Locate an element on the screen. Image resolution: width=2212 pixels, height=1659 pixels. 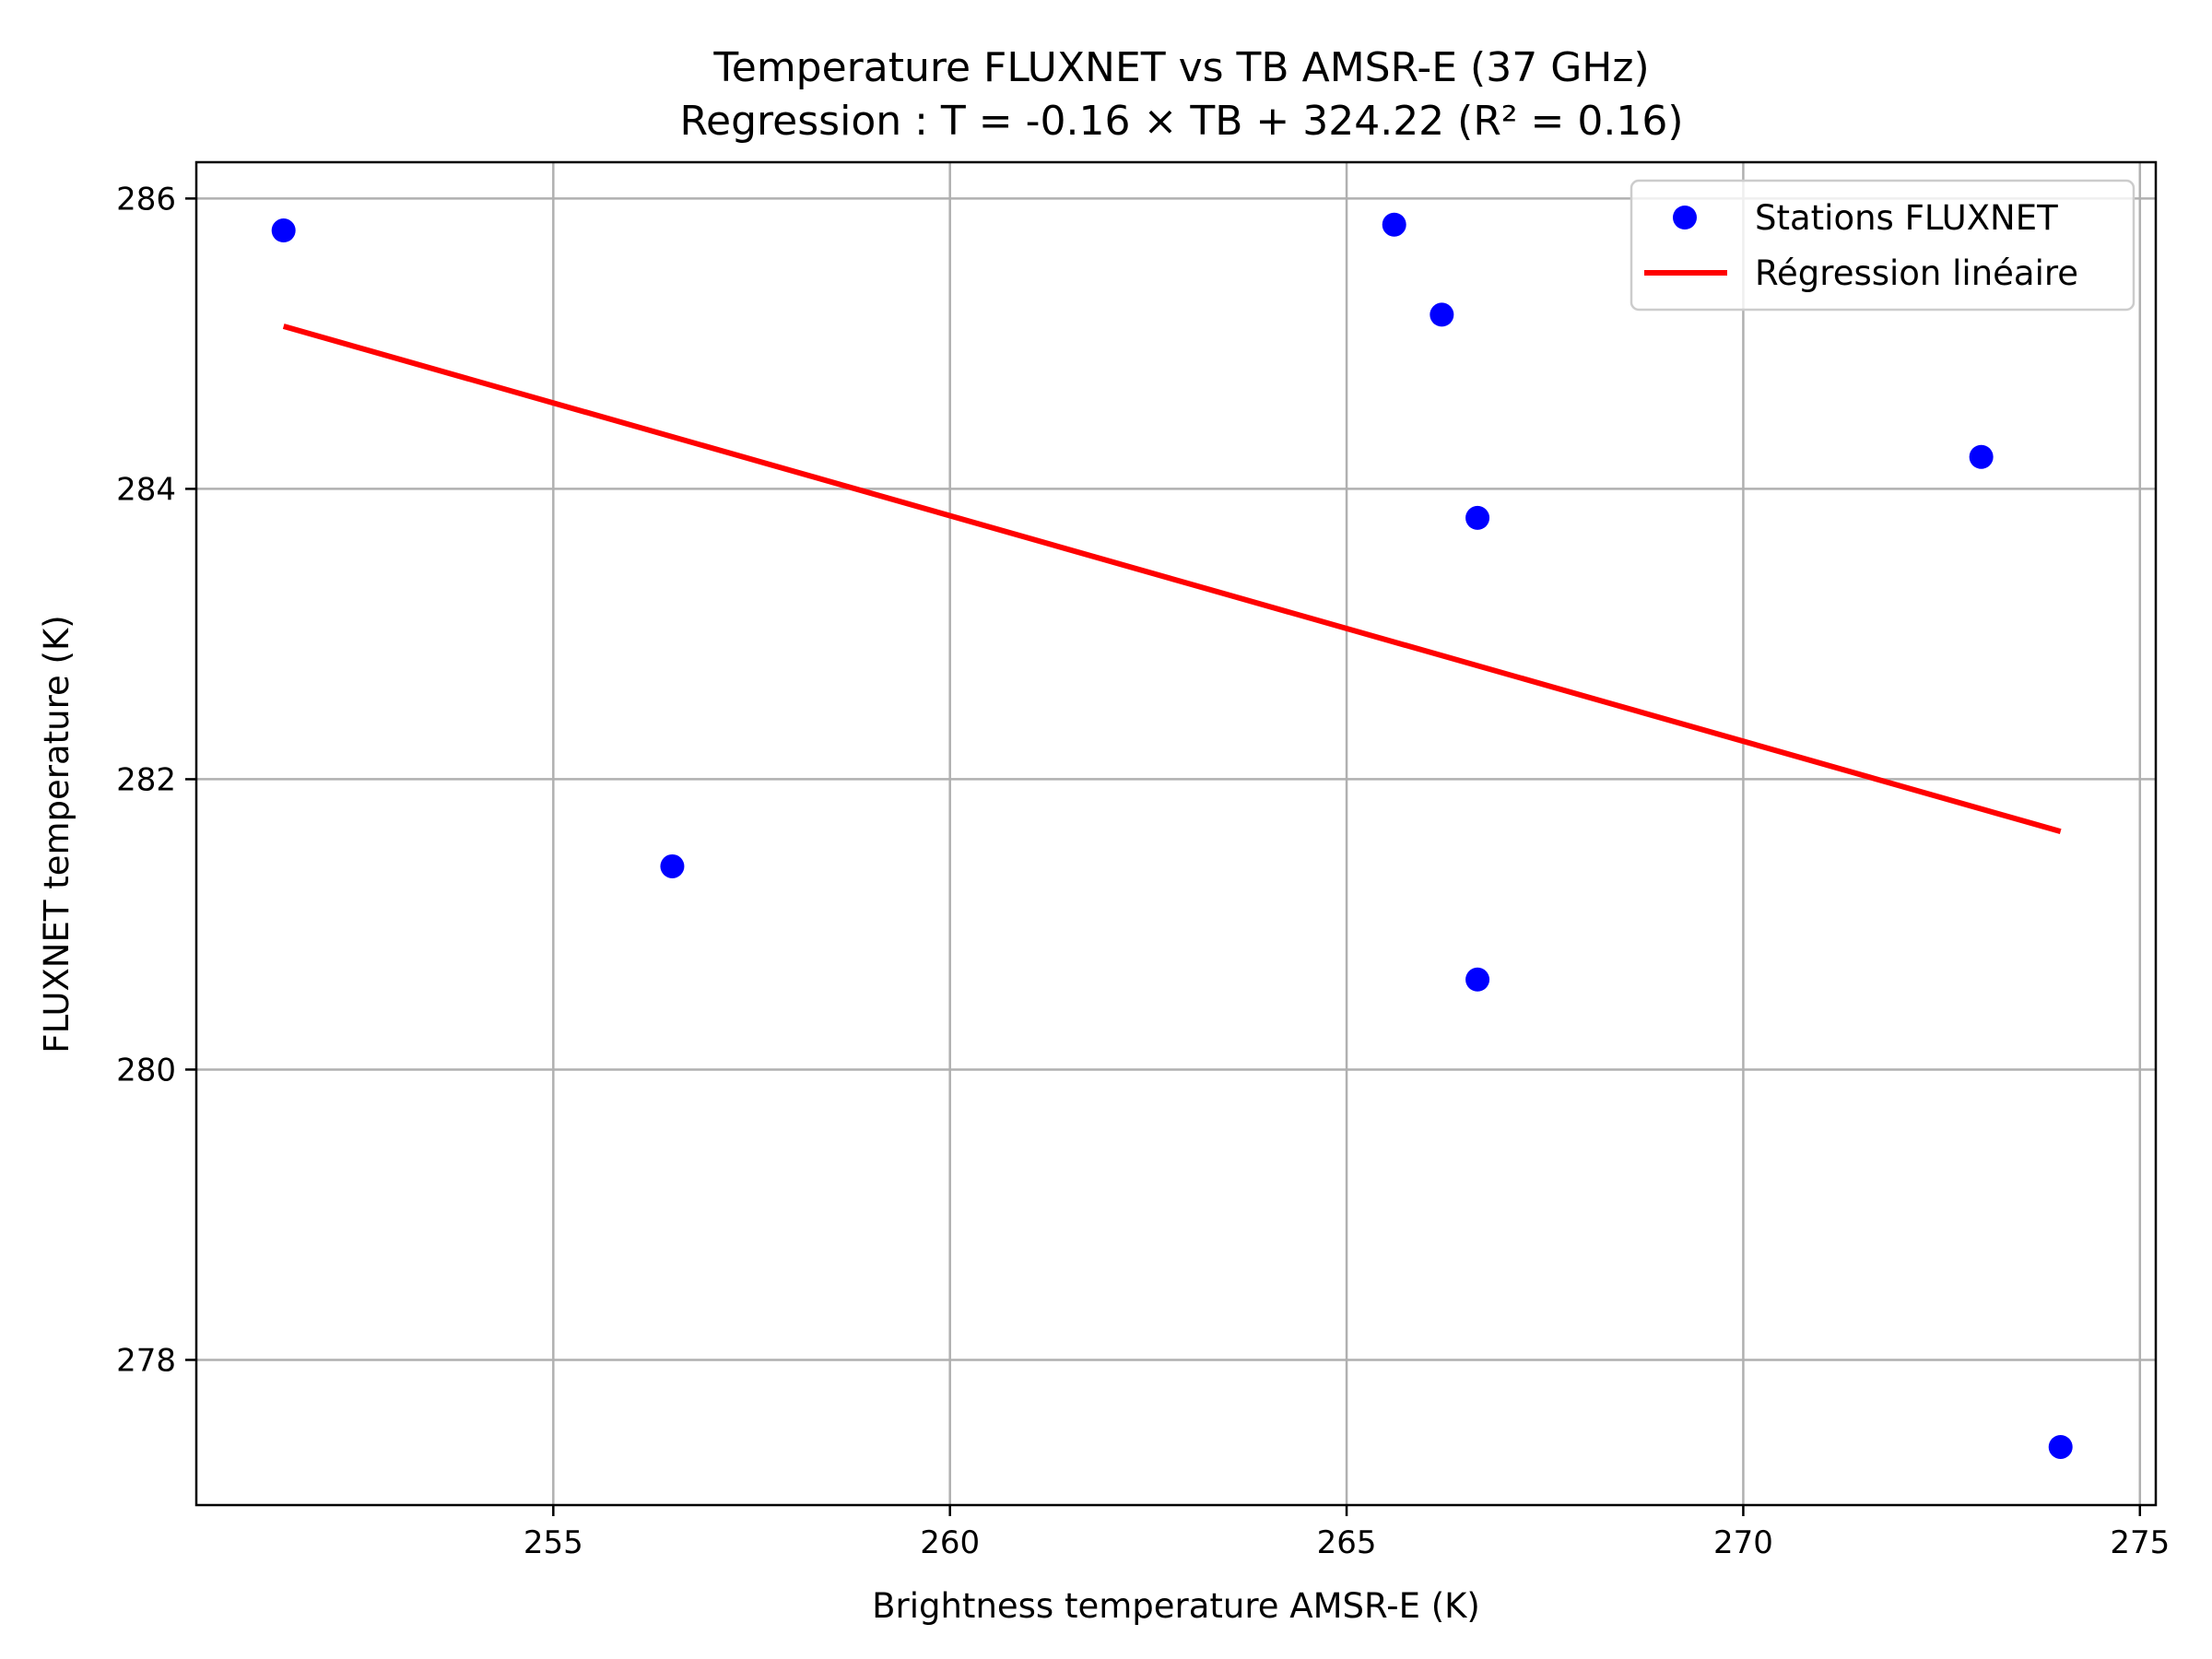
y-axis-label: FLUXNET temperature (K) is located at coordinates (56, 834).